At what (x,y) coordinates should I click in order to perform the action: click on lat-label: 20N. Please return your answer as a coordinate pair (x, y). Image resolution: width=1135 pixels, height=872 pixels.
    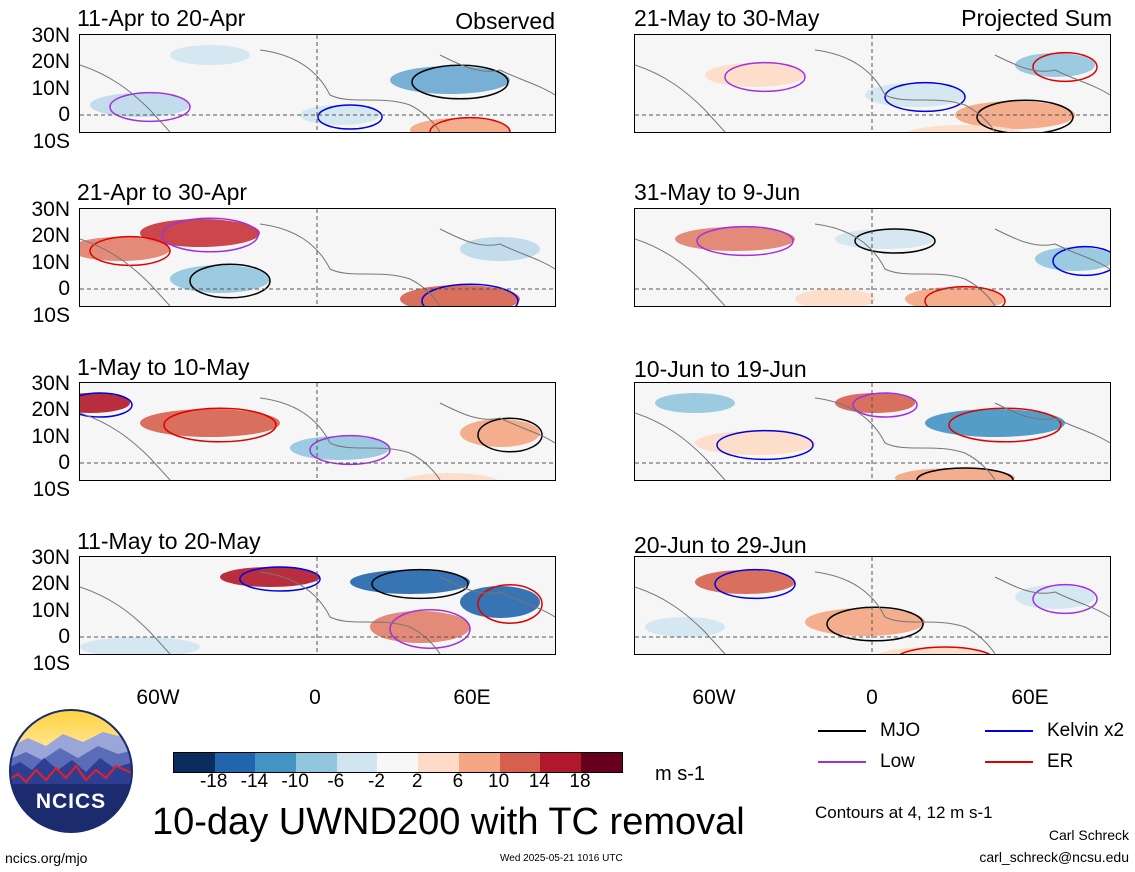
    Looking at the image, I should click on (50, 235).